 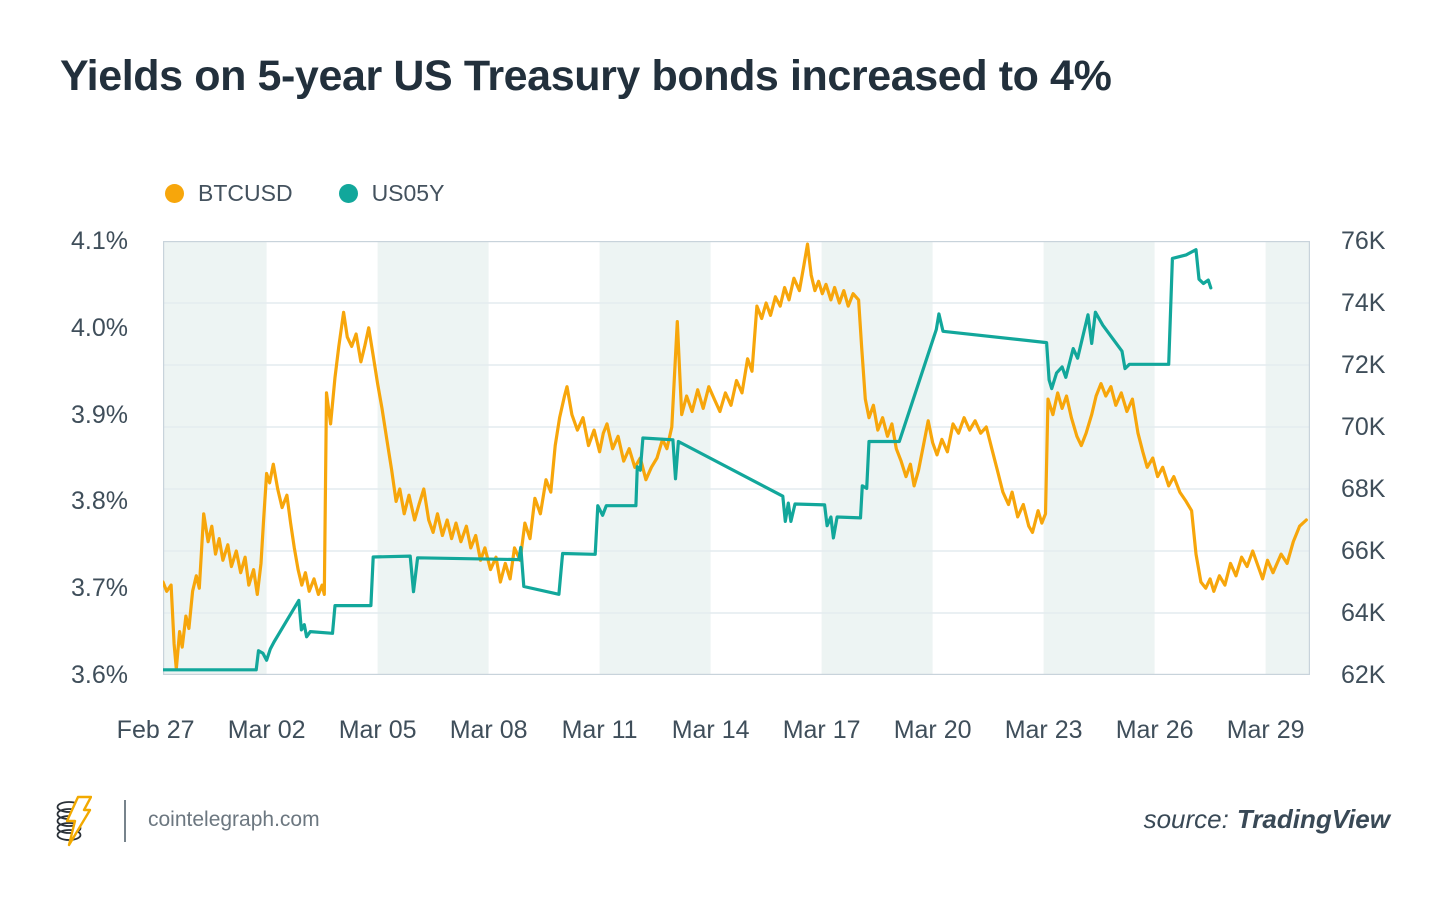 What do you see at coordinates (174, 193) in the screenshot?
I see `btcusd-series-dot-icon` at bounding box center [174, 193].